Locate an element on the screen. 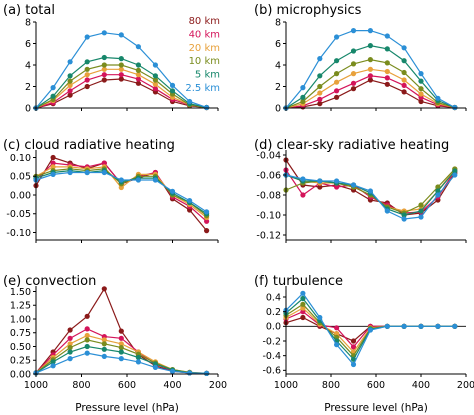  x-tick-label: 400 is located at coordinates (172, 385).